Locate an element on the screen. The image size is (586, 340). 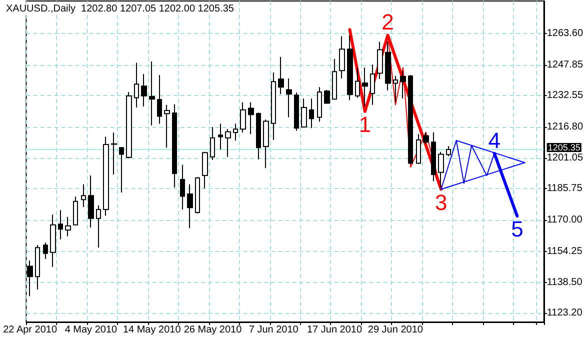
annotation: 3 is located at coordinates (441, 202).